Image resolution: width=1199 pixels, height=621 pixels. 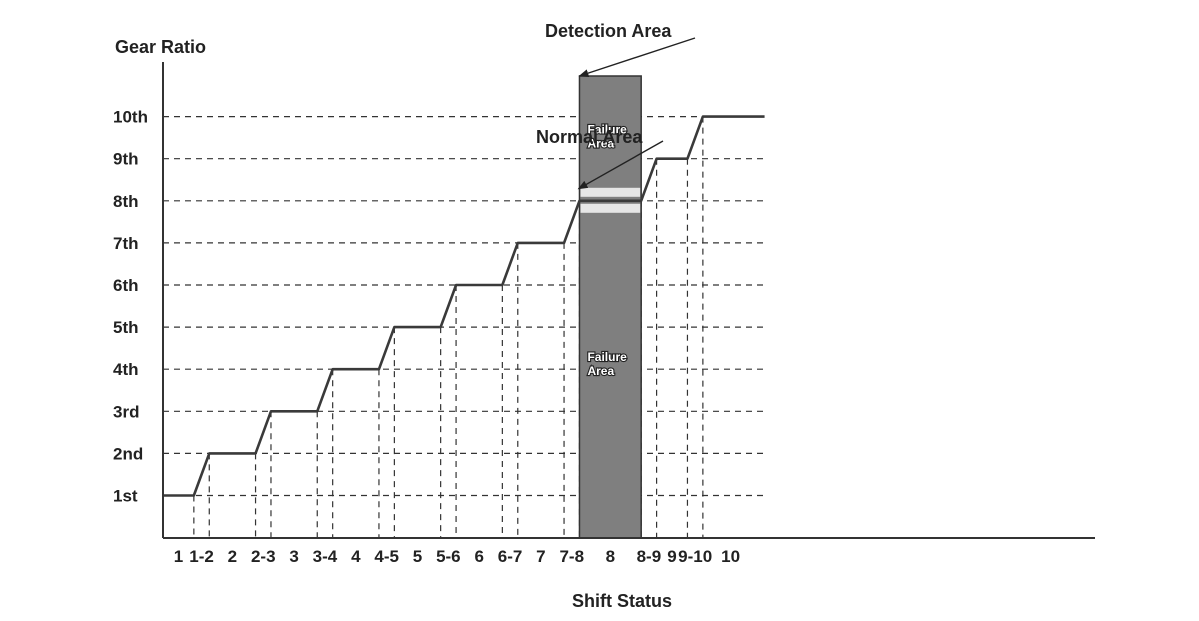 What do you see at coordinates (386, 556) in the screenshot?
I see `x-tick-4-5: 4-5` at bounding box center [386, 556].